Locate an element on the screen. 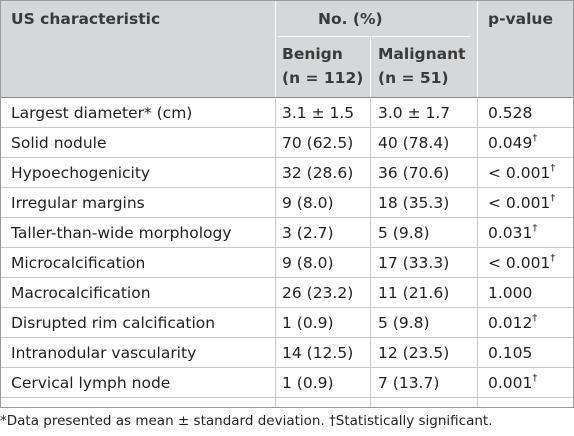 The image size is (574, 436). benign-value: 3 (2.7) is located at coordinates (308, 233).